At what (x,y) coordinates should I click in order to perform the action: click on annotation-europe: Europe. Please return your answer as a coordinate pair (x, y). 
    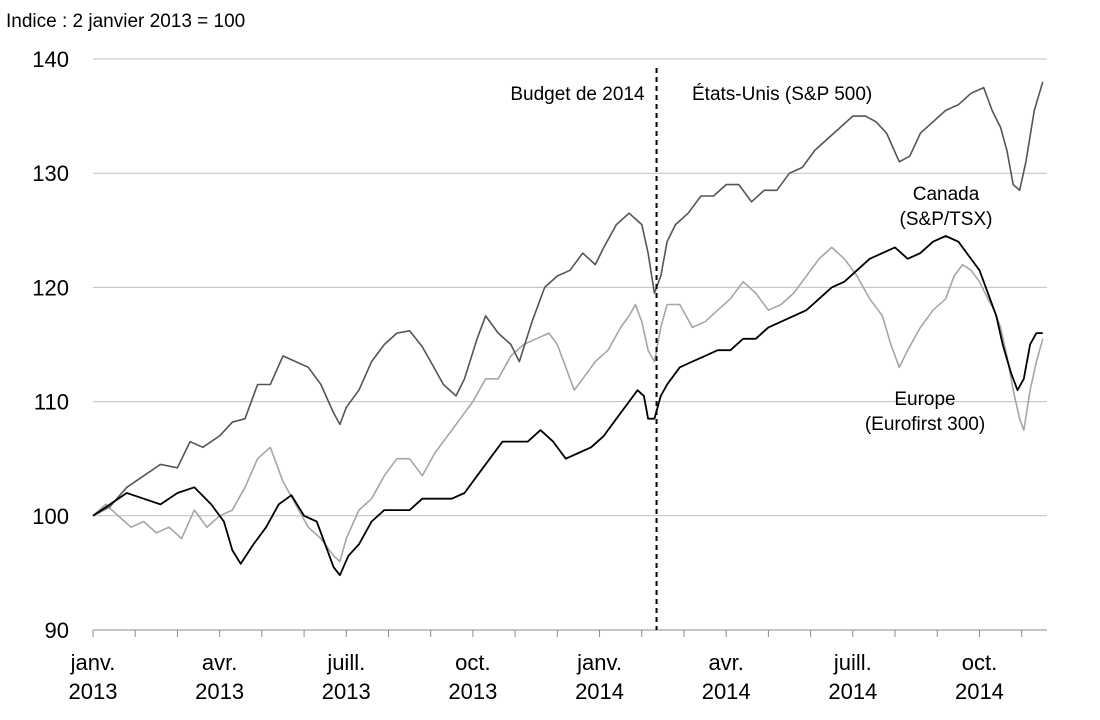
    Looking at the image, I should click on (924, 399).